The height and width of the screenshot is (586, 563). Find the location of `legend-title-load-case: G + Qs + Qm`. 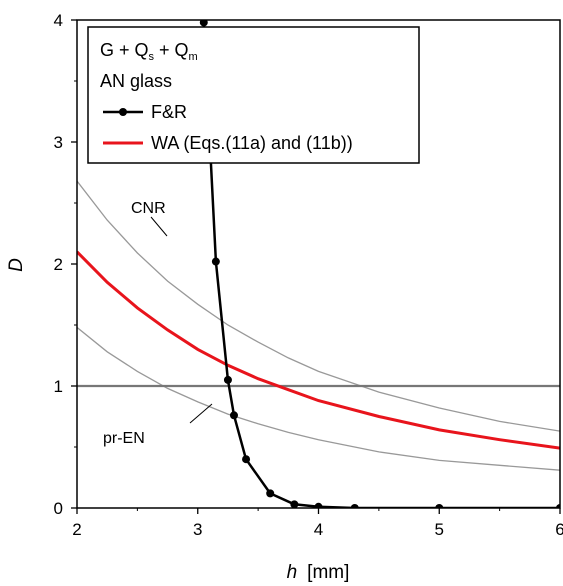

legend-title-load-case: G + Qs + Qm is located at coordinates (149, 51).